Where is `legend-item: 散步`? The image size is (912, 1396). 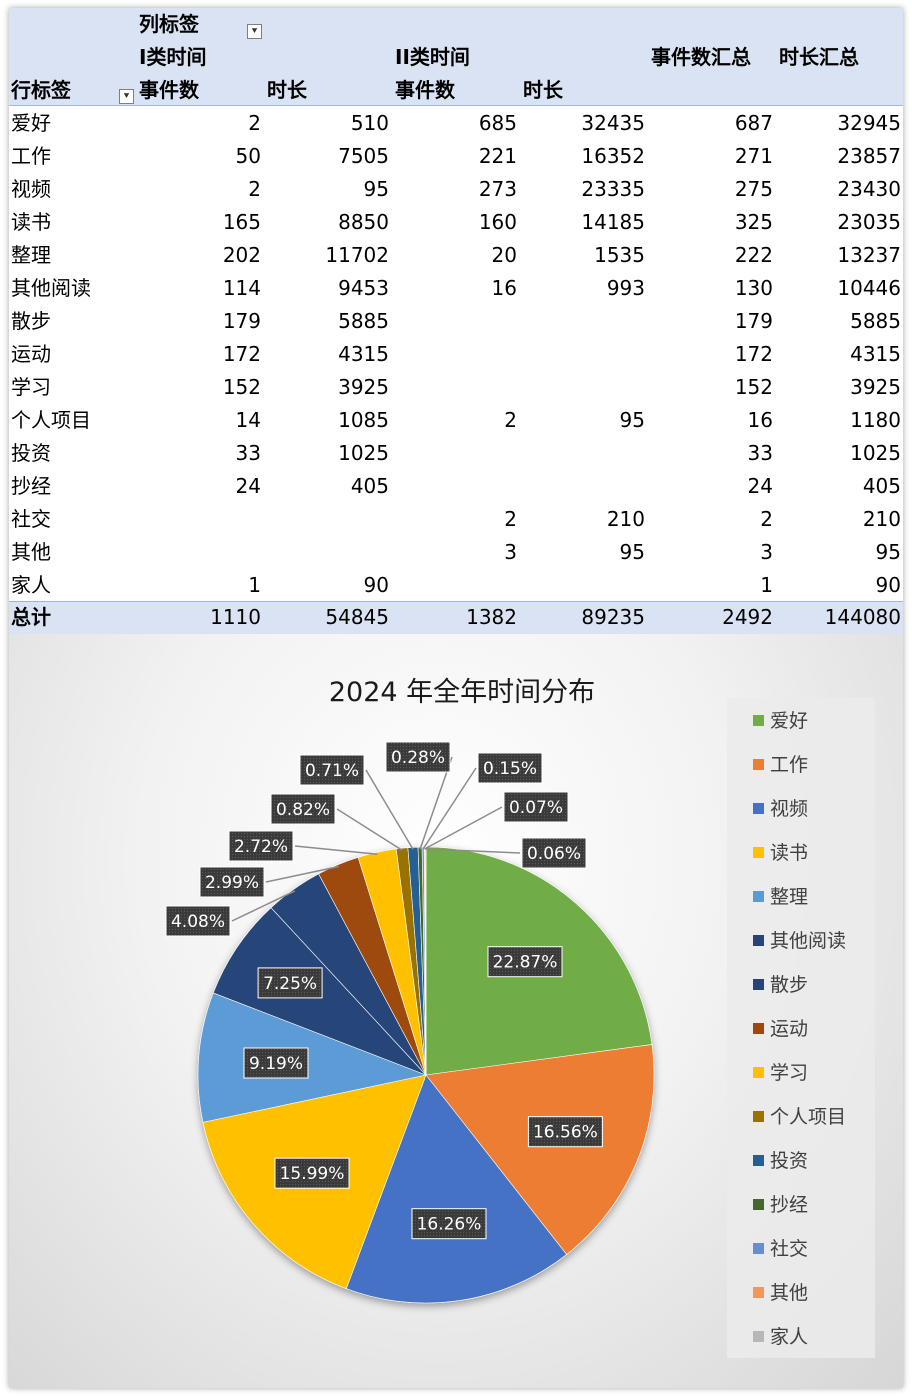
legend-item: 散步 is located at coordinates (780, 985).